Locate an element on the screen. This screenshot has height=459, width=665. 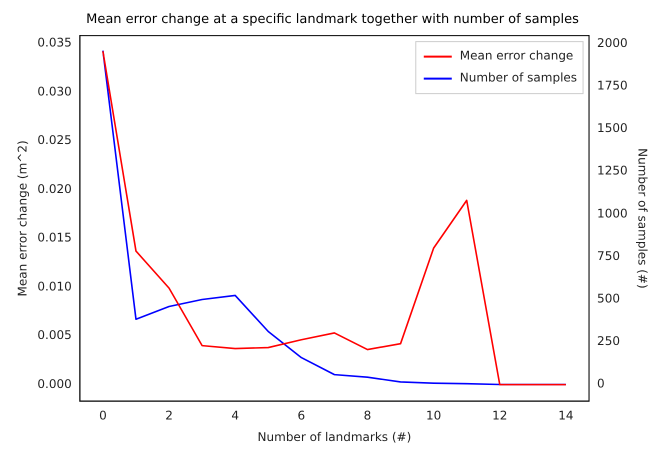
y2-tick-label: 250 is located at coordinates (608, 341).